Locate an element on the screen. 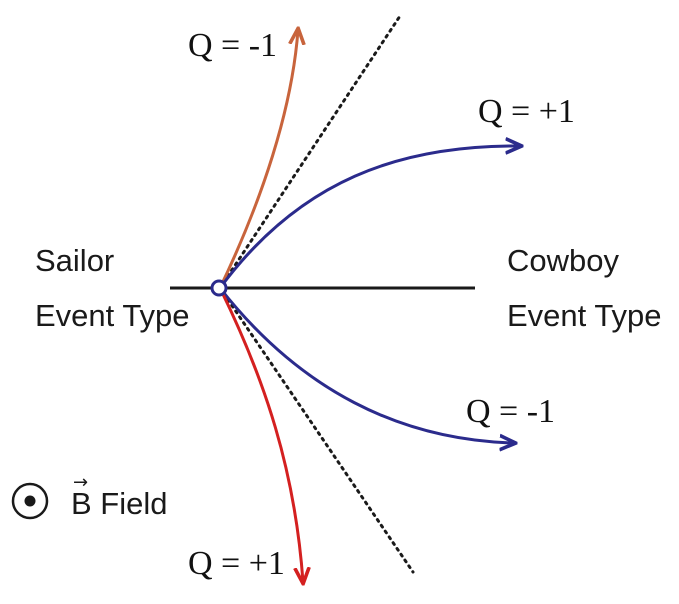 This screenshot has width=679, height=604. sailor-label-line2: Event Type is located at coordinates (112, 315).